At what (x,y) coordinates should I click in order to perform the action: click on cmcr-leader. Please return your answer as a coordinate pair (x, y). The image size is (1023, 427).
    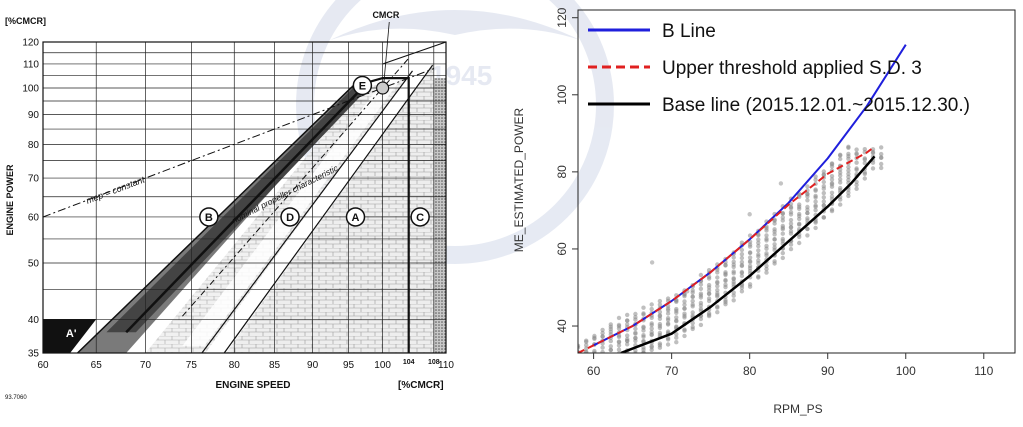
    Looking at the image, I should click on (386, 52).